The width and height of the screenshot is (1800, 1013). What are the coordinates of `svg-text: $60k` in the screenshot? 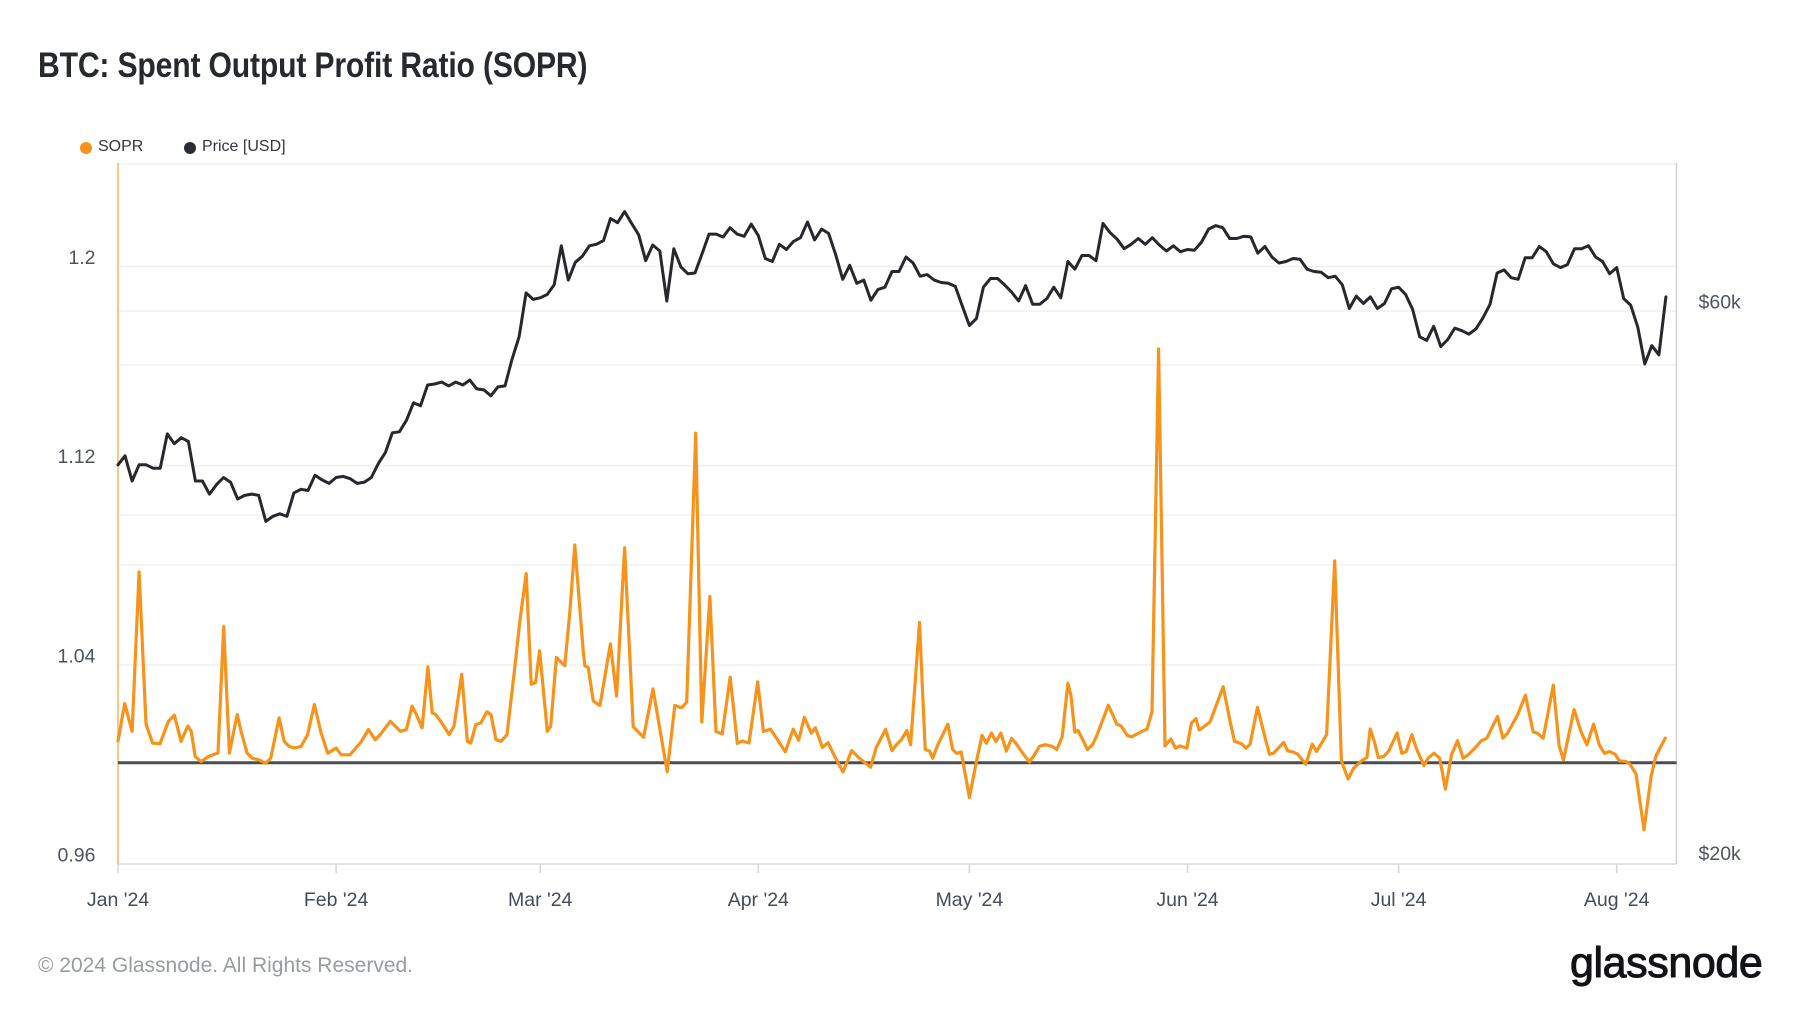 It's located at (1720, 303).